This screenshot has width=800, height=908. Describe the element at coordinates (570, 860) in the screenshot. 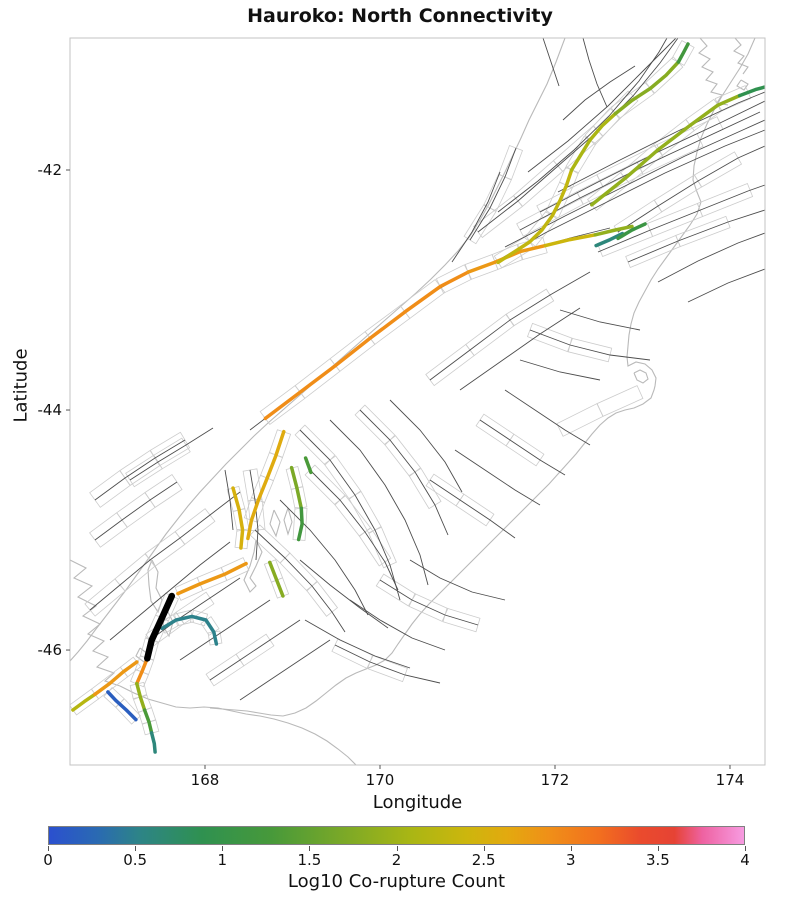

I see `colorbar-tick-label: 3` at that location.